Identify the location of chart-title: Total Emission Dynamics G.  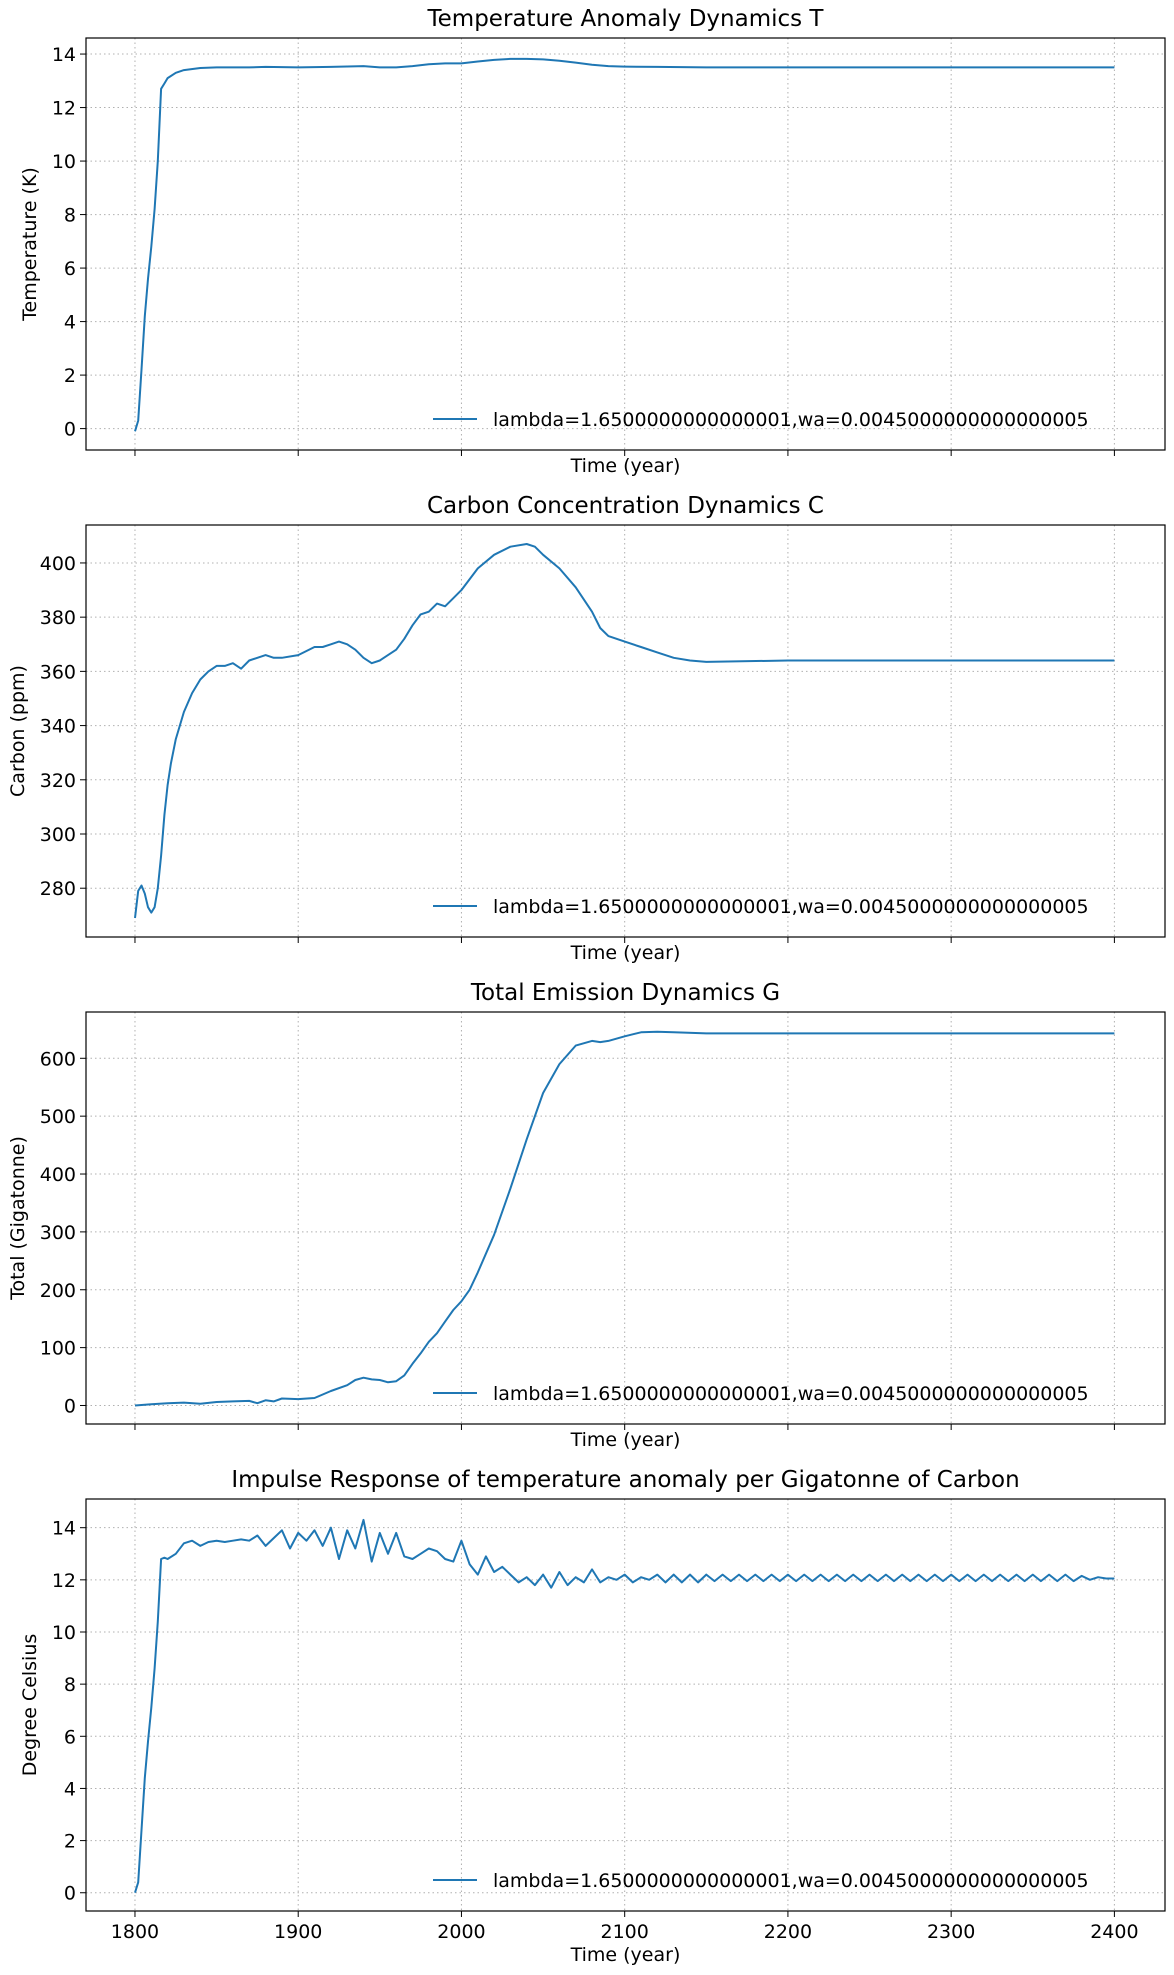
(625, 993).